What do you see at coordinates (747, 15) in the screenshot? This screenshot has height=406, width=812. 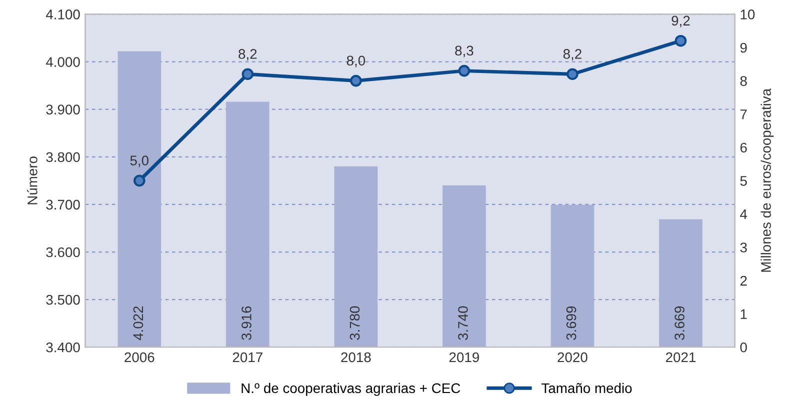 I see `y2-tick-label: 10` at bounding box center [747, 15].